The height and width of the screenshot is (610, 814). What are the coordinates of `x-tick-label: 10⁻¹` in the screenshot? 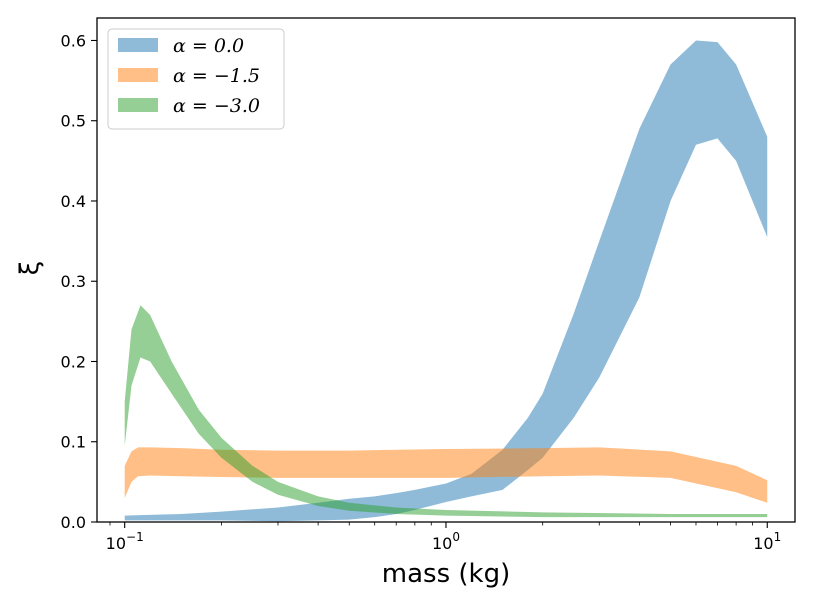 It's located at (125, 541).